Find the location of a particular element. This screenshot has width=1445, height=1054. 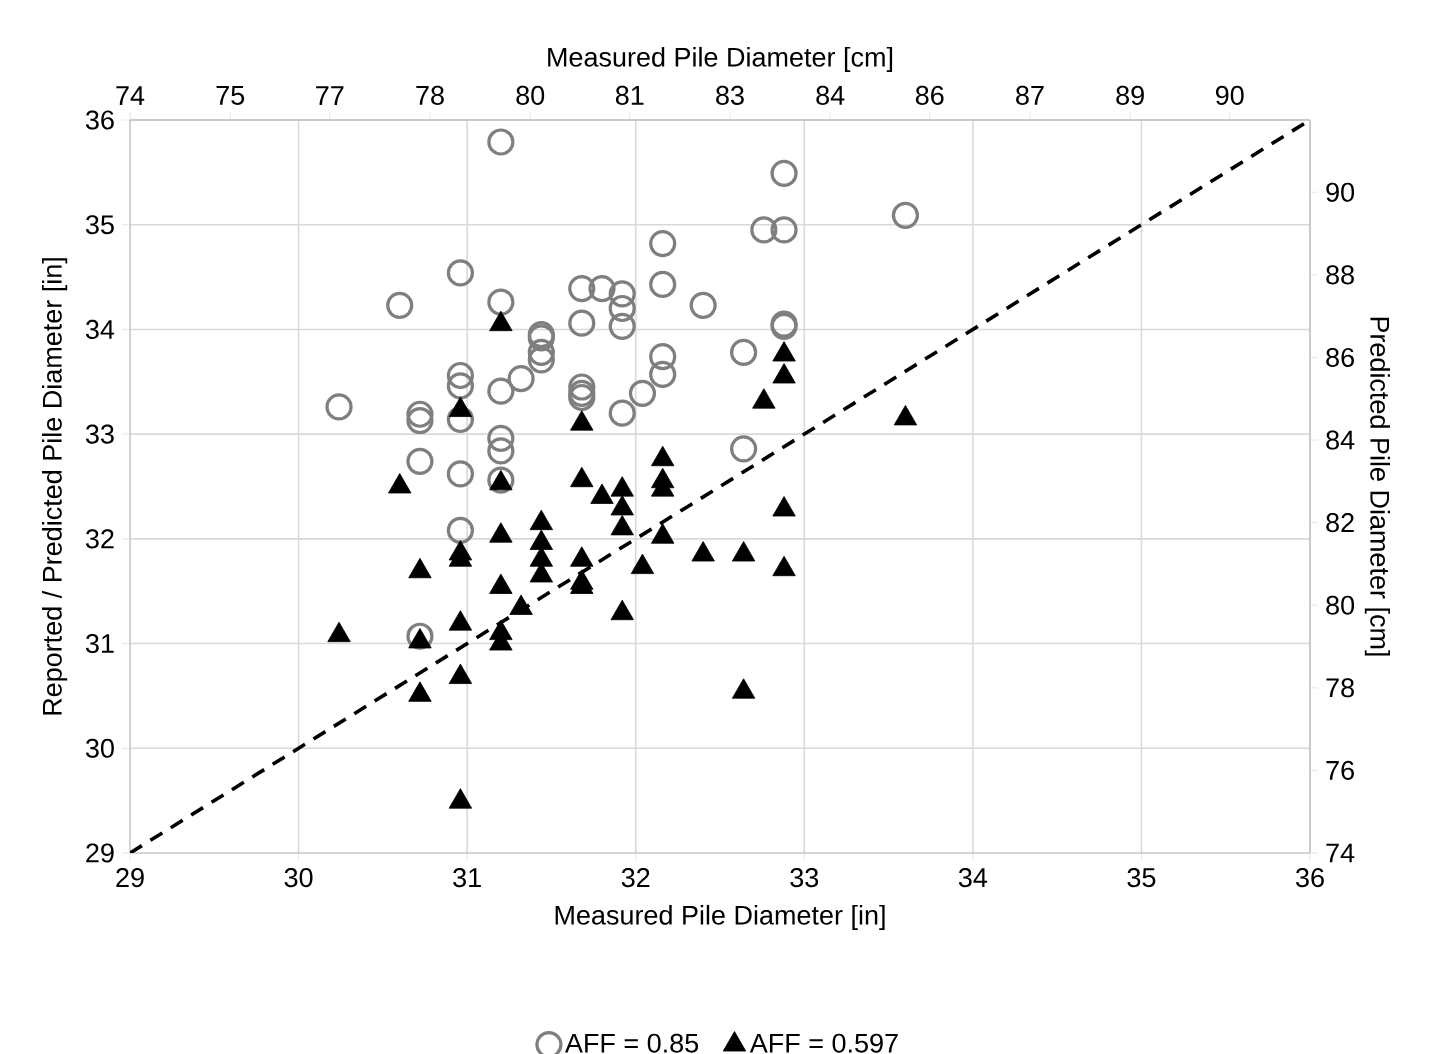

y-tick-label: 35 is located at coordinates (99, 225).